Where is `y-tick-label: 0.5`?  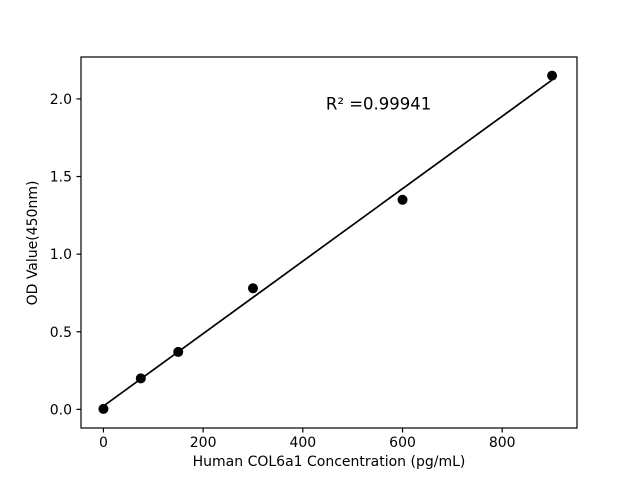
y-tick-label: 0.5 is located at coordinates (61, 333).